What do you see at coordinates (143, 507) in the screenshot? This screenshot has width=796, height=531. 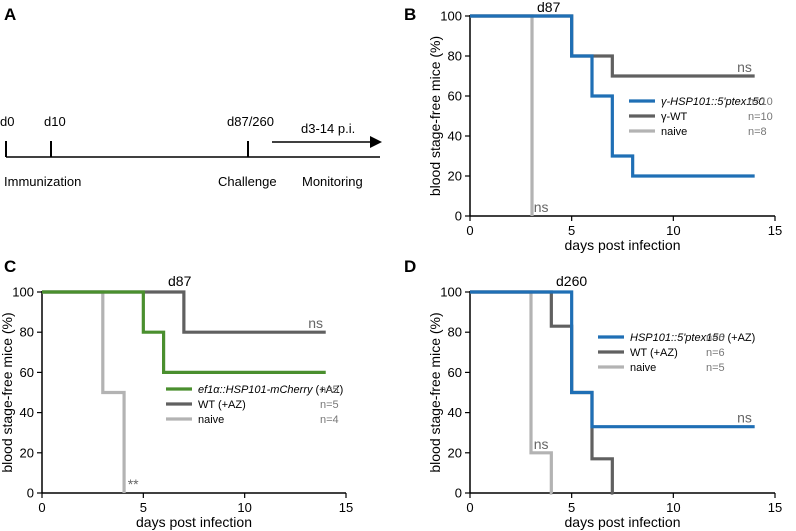 I see `x-tick-label-c: 5` at bounding box center [143, 507].